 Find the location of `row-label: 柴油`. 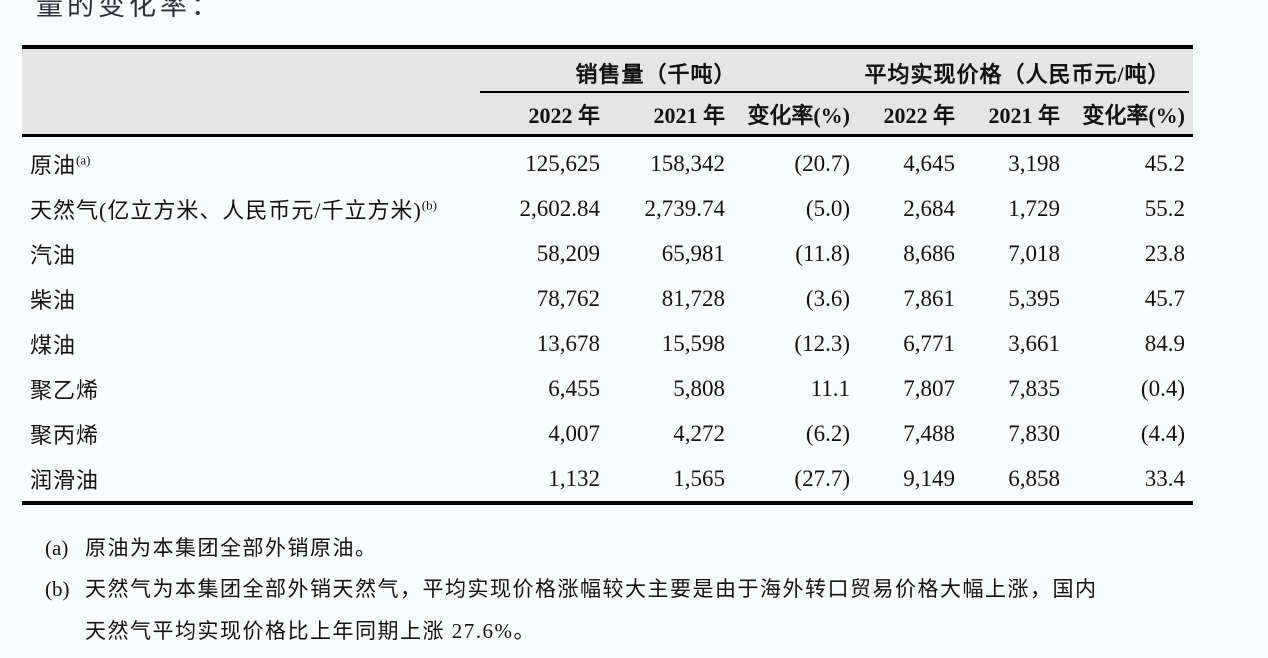

row-label: 柴油 is located at coordinates (242, 299).